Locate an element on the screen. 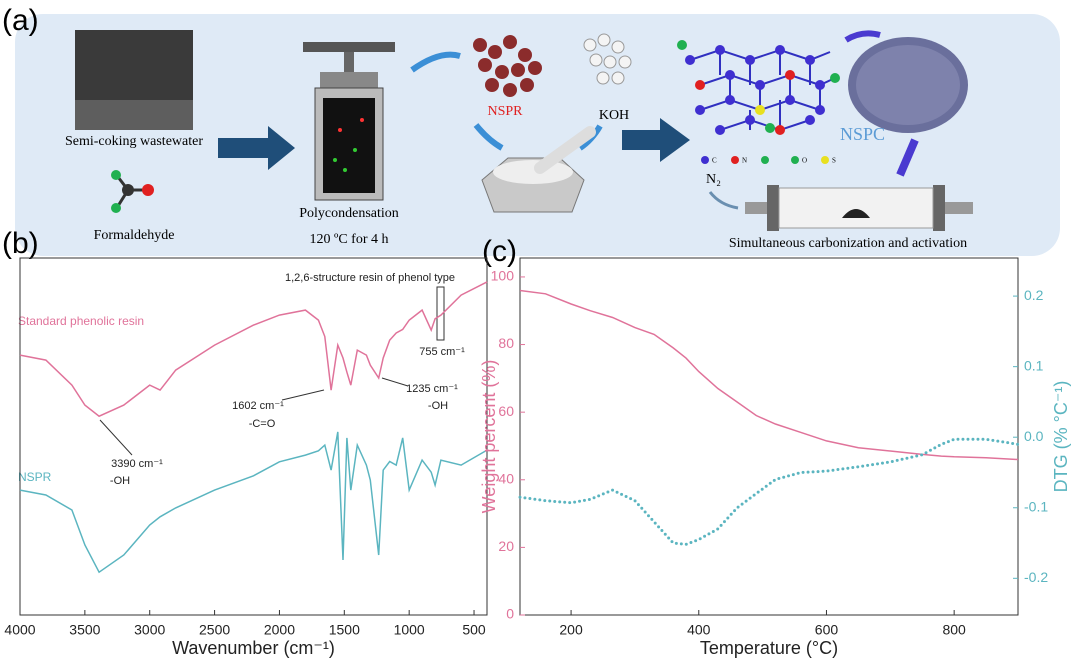 The height and width of the screenshot is (658, 1072). activator-label: KOH is located at coordinates (614, 115).